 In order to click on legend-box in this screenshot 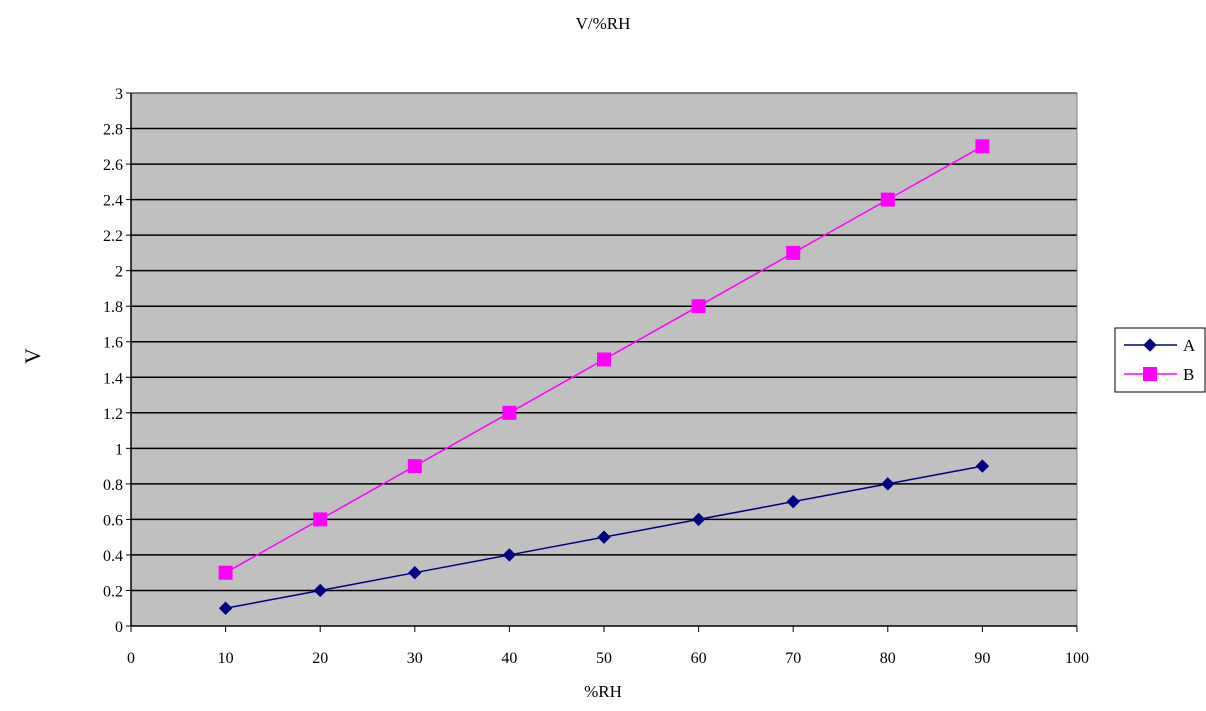, I will do `click(1160, 360)`.